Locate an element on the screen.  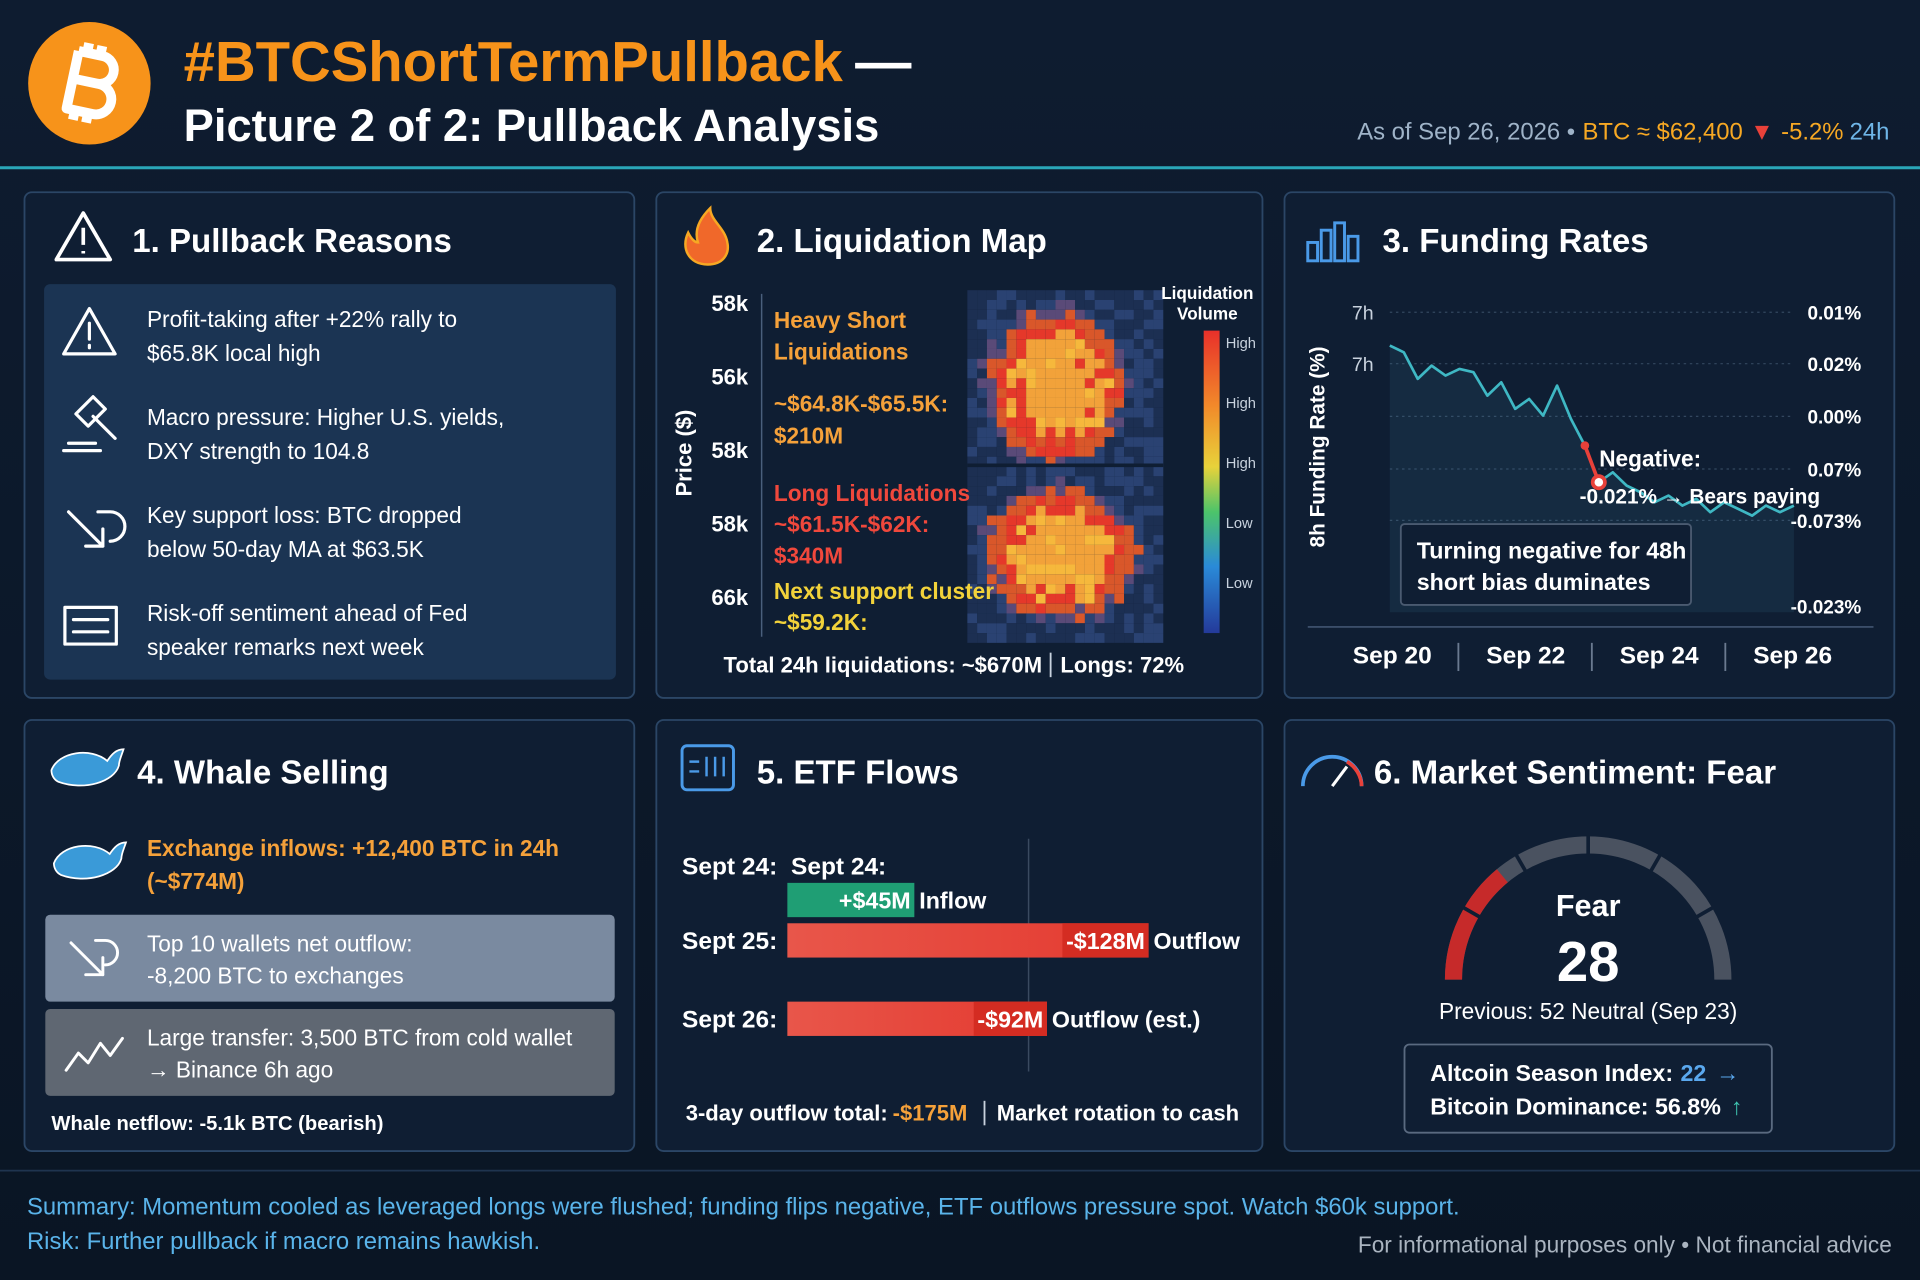
whale-item-text: Top 10 wallets net outflow: is located at coordinates (280, 943).